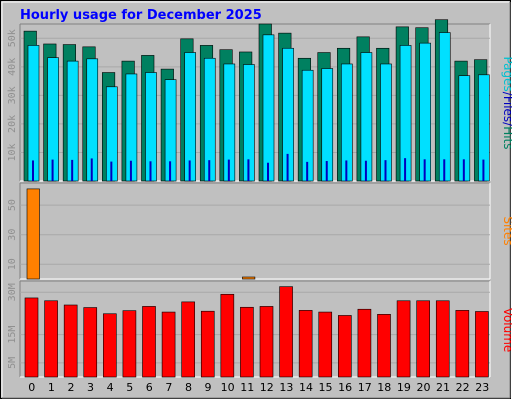  I want to click on hour-label: 4, so click(110, 387).